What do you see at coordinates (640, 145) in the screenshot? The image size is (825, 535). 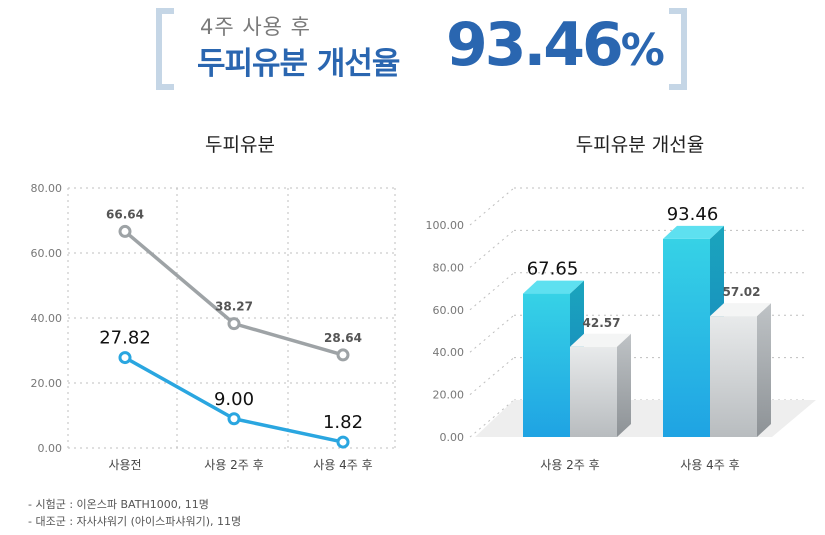 I see `bar-chart-title: 두피유분 개선율` at bounding box center [640, 145].